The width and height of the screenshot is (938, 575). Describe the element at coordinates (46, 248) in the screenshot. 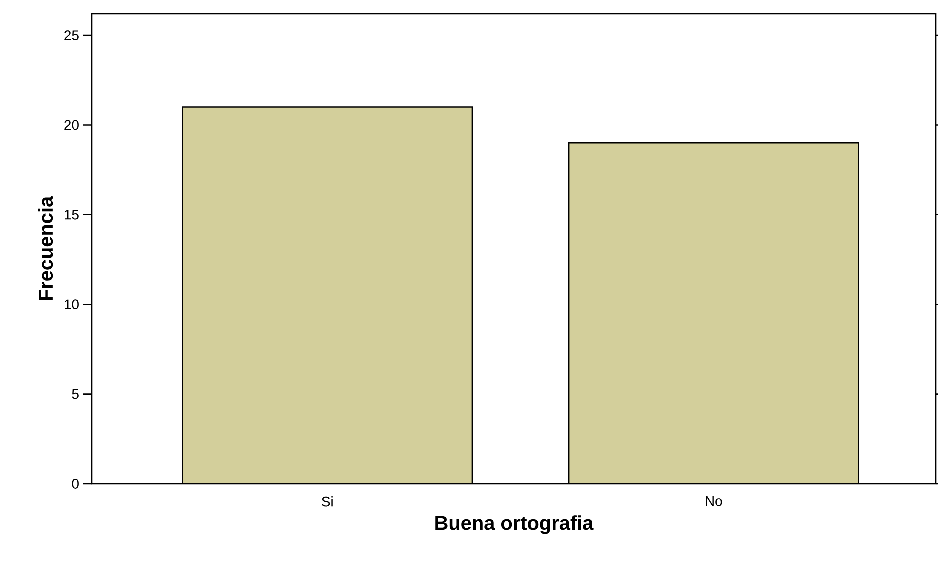

I see `y-axis-title: Frecuencia` at that location.